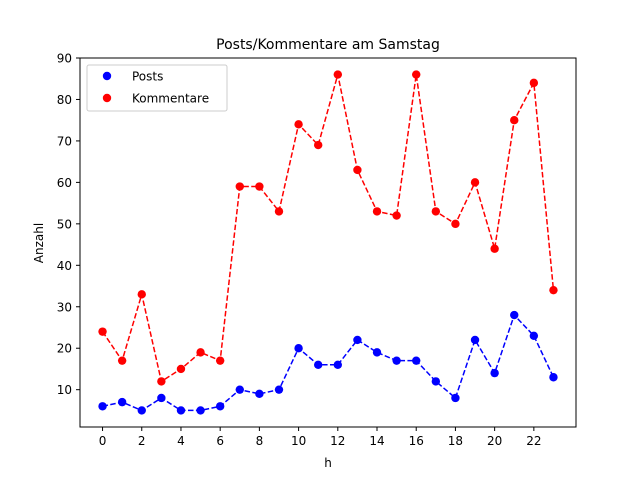 The width and height of the screenshot is (640, 484). I want to click on y-tick-label: 90, so click(64, 59).